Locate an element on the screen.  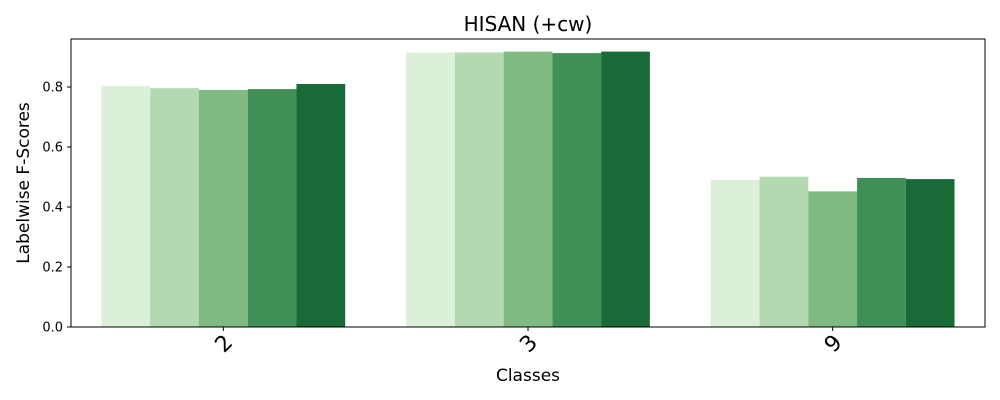
x-tick-label-9: 9 is located at coordinates (834, 344).